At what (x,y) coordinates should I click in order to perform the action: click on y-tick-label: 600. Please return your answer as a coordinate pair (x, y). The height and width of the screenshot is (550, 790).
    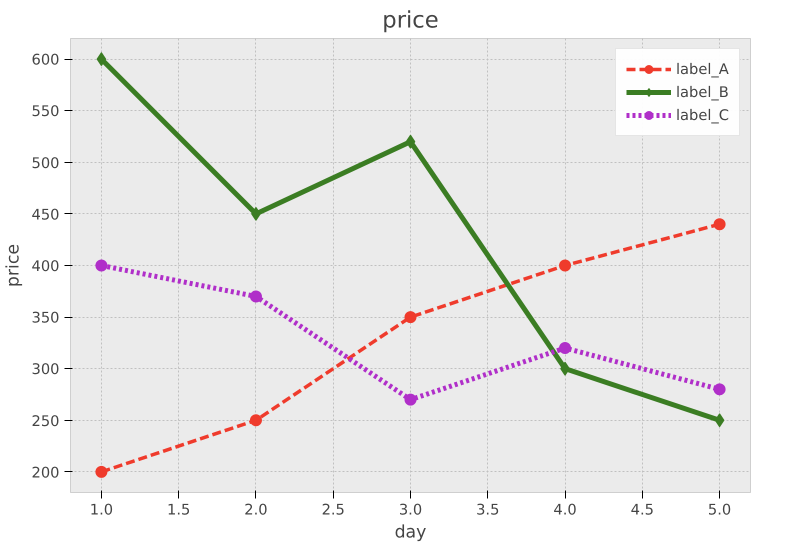
    Looking at the image, I should click on (46, 60).